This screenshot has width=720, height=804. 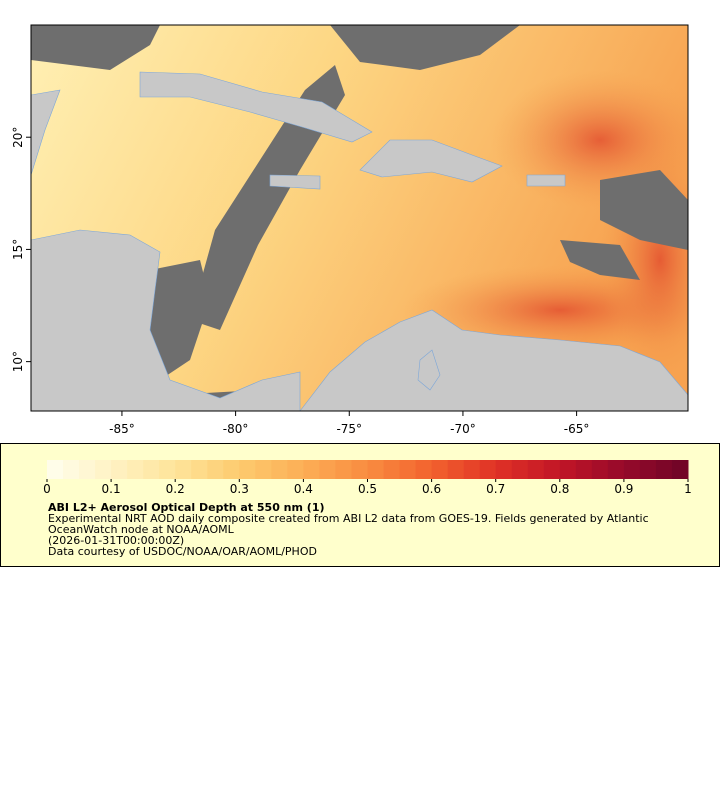 I want to click on colorbar-tick-label: 0.2, so click(x=175, y=489).